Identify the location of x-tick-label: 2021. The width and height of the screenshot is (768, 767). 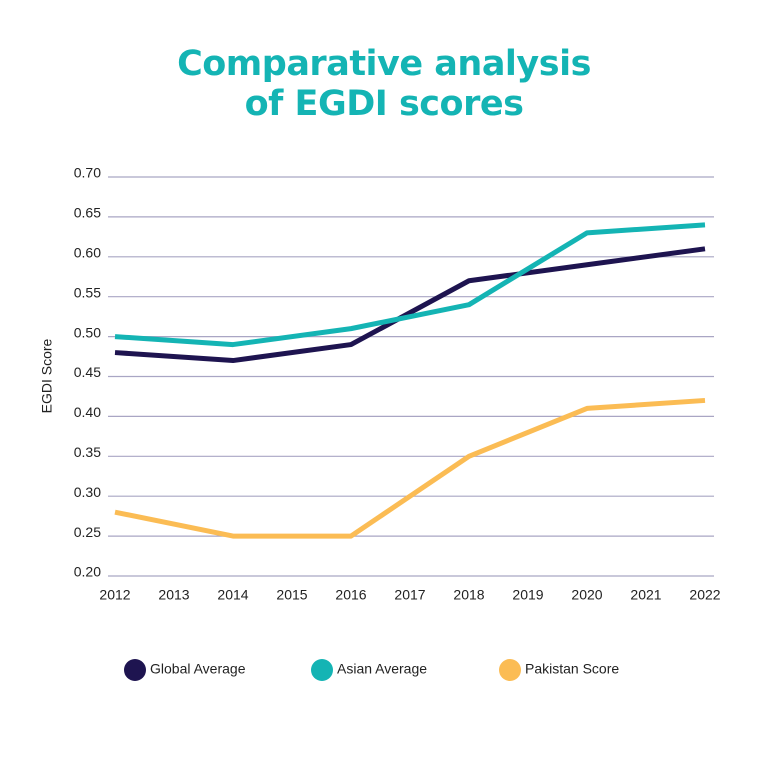
(645, 595).